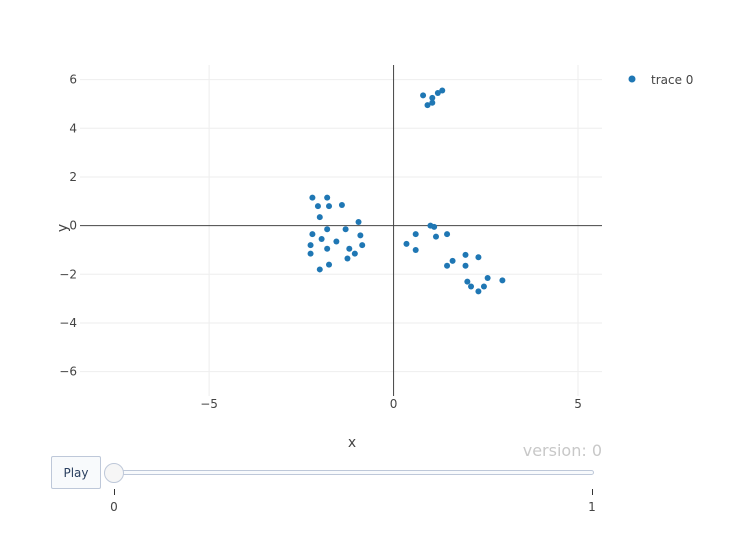 This screenshot has height=560, width=752. What do you see at coordinates (672, 80) in the screenshot?
I see `legend-label: trace 0` at bounding box center [672, 80].